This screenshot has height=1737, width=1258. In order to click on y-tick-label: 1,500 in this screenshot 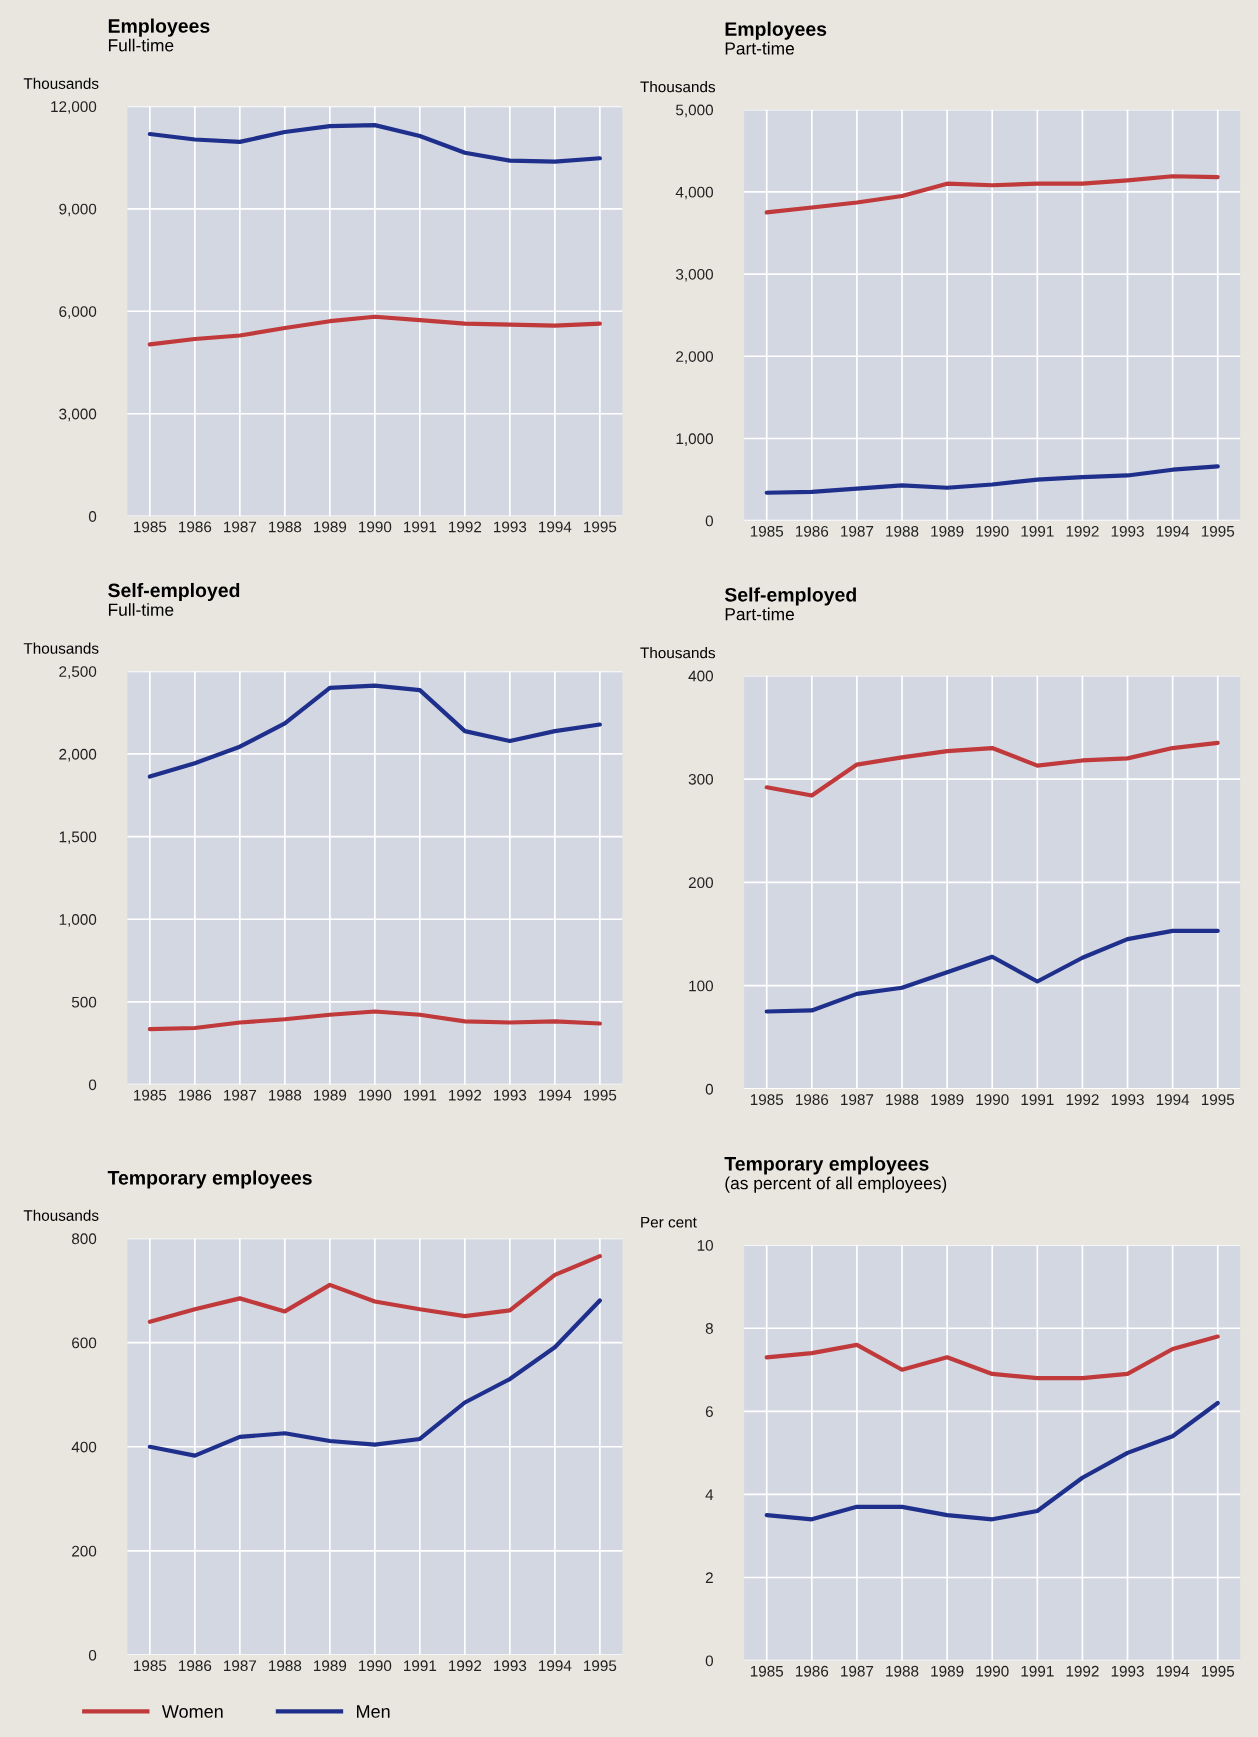, I will do `click(78, 838)`.